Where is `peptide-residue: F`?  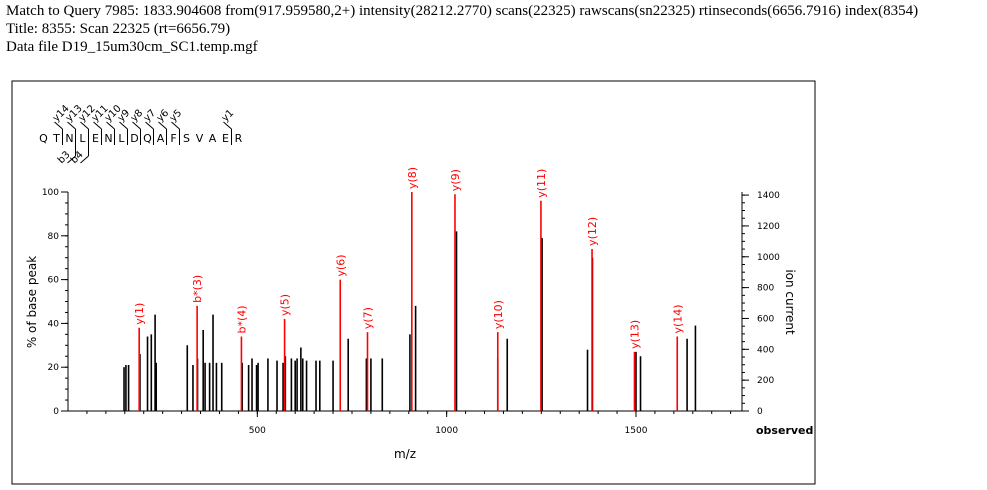 peptide-residue: F is located at coordinates (173, 138).